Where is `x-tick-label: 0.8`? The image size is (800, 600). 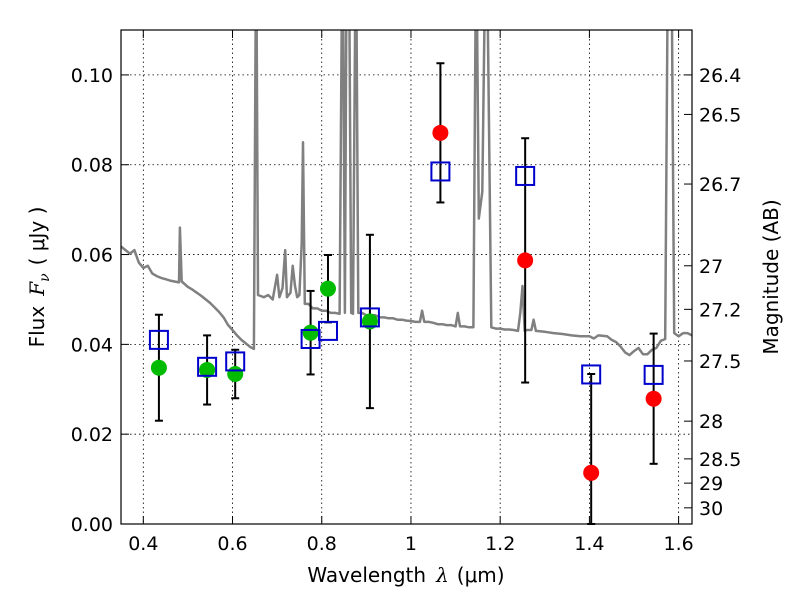 x-tick-label: 0.8 is located at coordinates (322, 544).